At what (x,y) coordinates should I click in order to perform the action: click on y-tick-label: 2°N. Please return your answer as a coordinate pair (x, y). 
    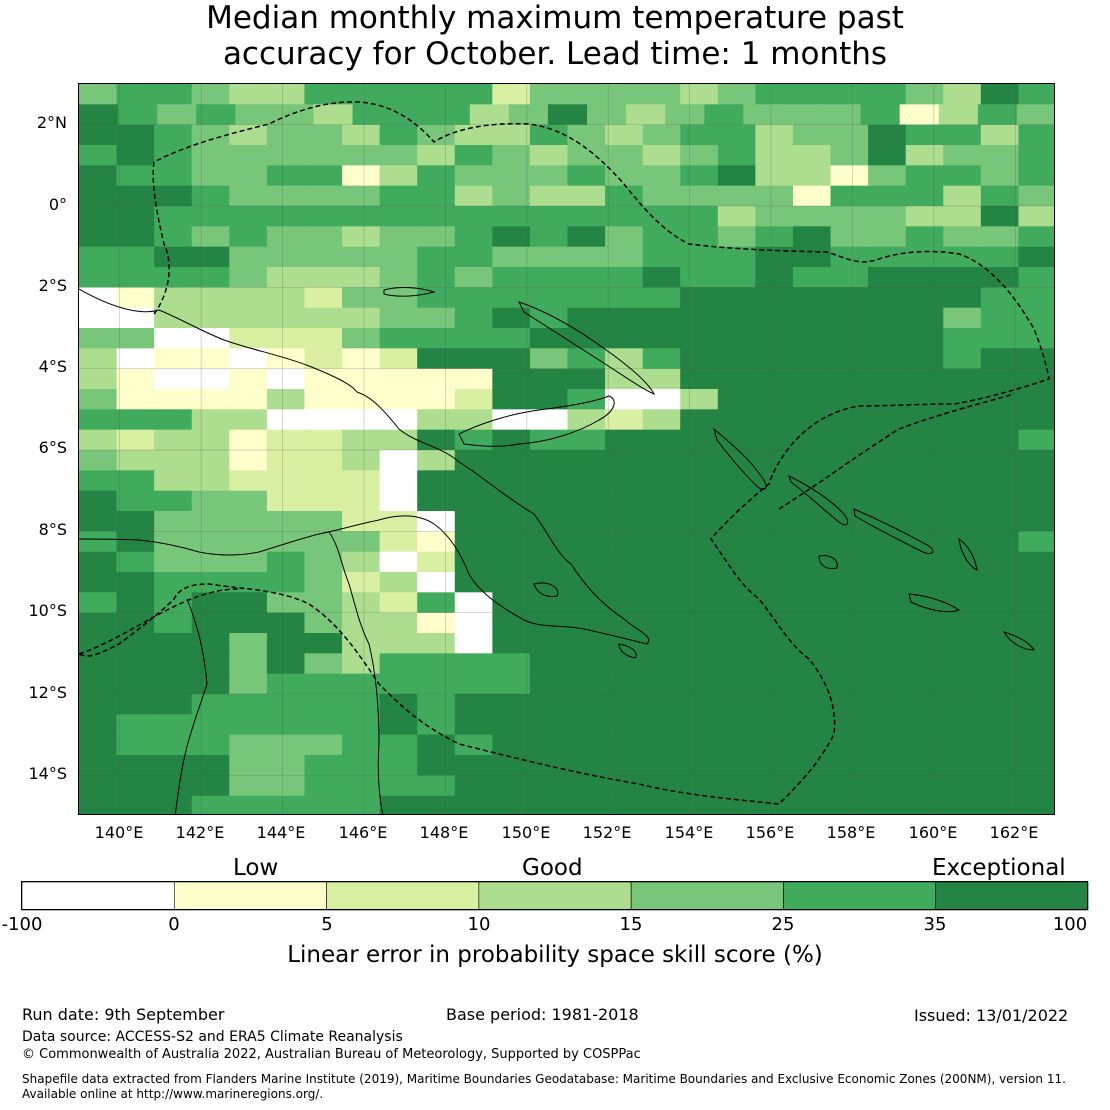
    Looking at the image, I should click on (51, 122).